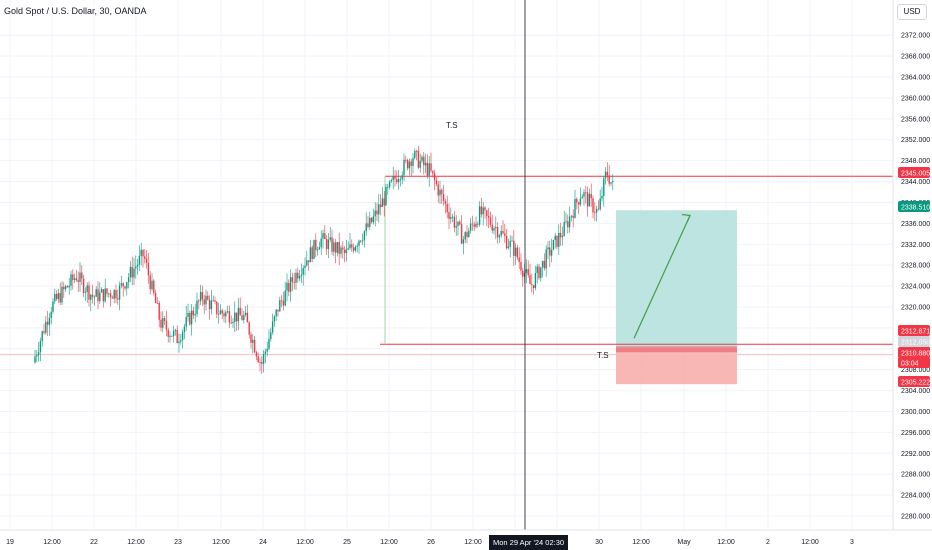  I want to click on symbol-title: Gold Spot / U.S. Dollar, 30, OANDA, so click(75, 11).